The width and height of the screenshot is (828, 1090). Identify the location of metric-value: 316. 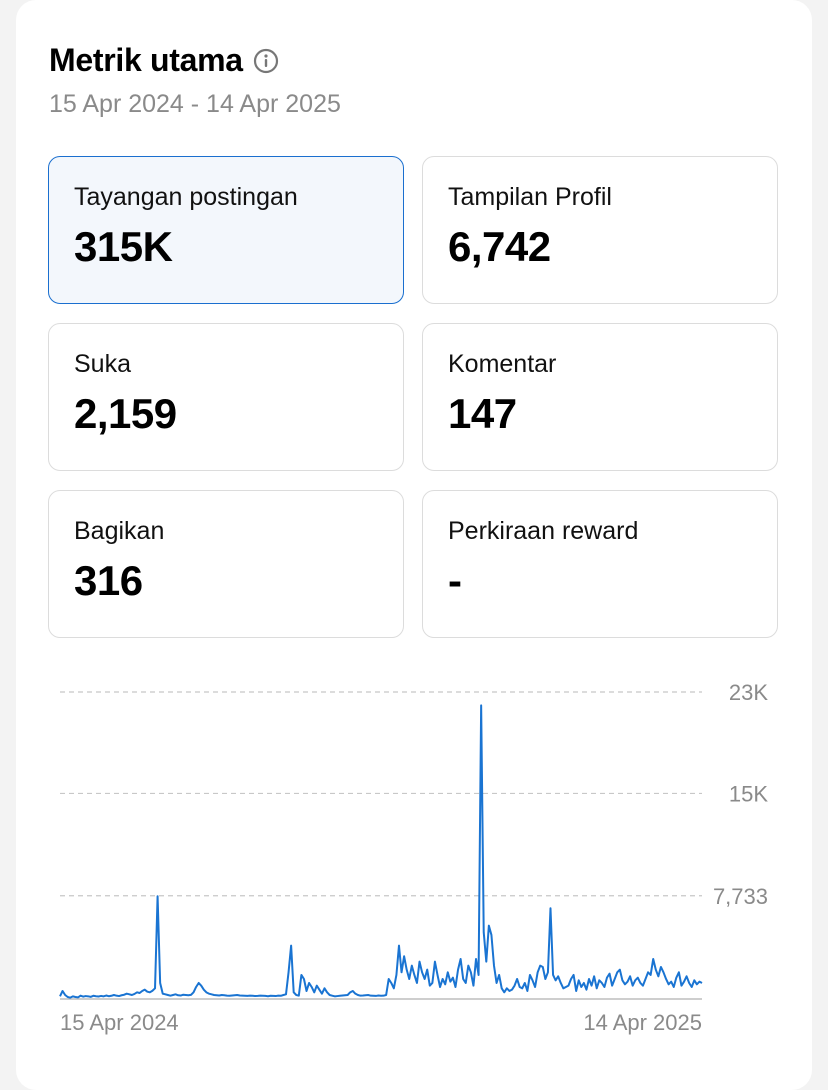
(108, 580).